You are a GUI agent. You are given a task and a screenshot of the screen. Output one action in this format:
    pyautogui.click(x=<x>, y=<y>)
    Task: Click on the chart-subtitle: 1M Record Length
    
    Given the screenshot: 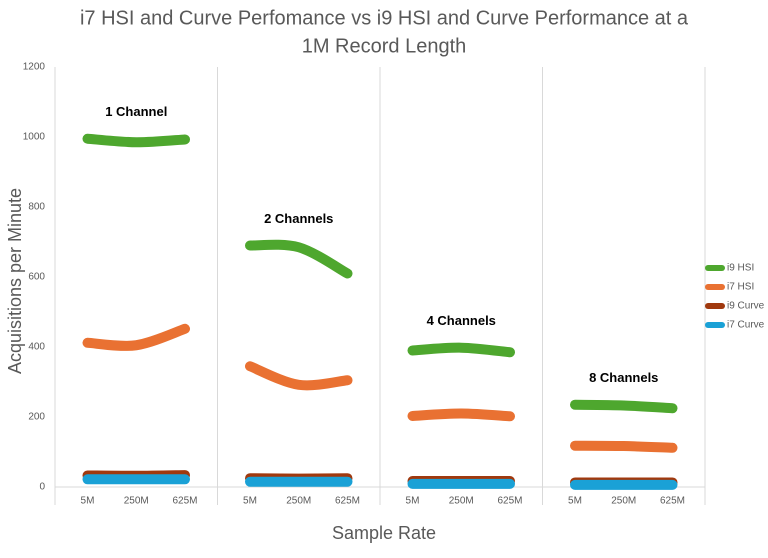 What is the action you would take?
    pyautogui.click(x=384, y=46)
    